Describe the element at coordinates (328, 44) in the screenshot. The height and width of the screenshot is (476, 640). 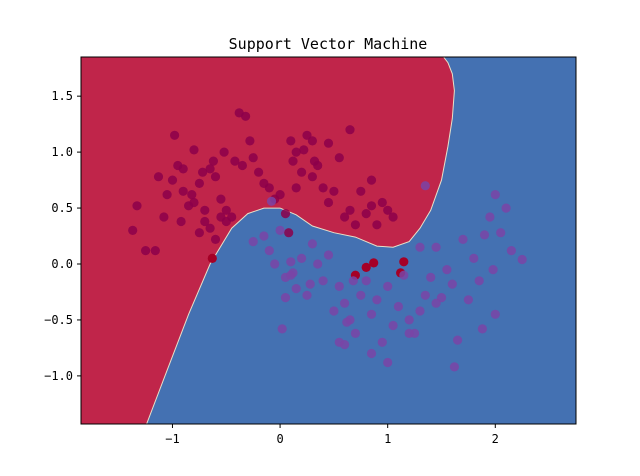
I see `chart-title: Support Vector Machine` at that location.